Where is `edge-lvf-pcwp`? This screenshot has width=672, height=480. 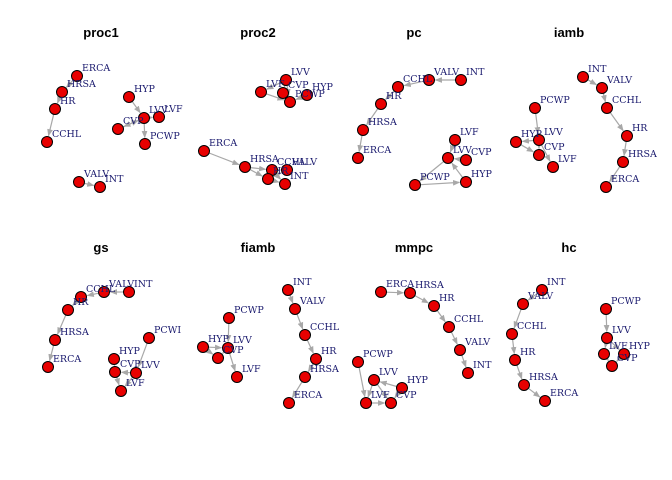
edge-lvf-pcwp is located at coordinates (275, 97).